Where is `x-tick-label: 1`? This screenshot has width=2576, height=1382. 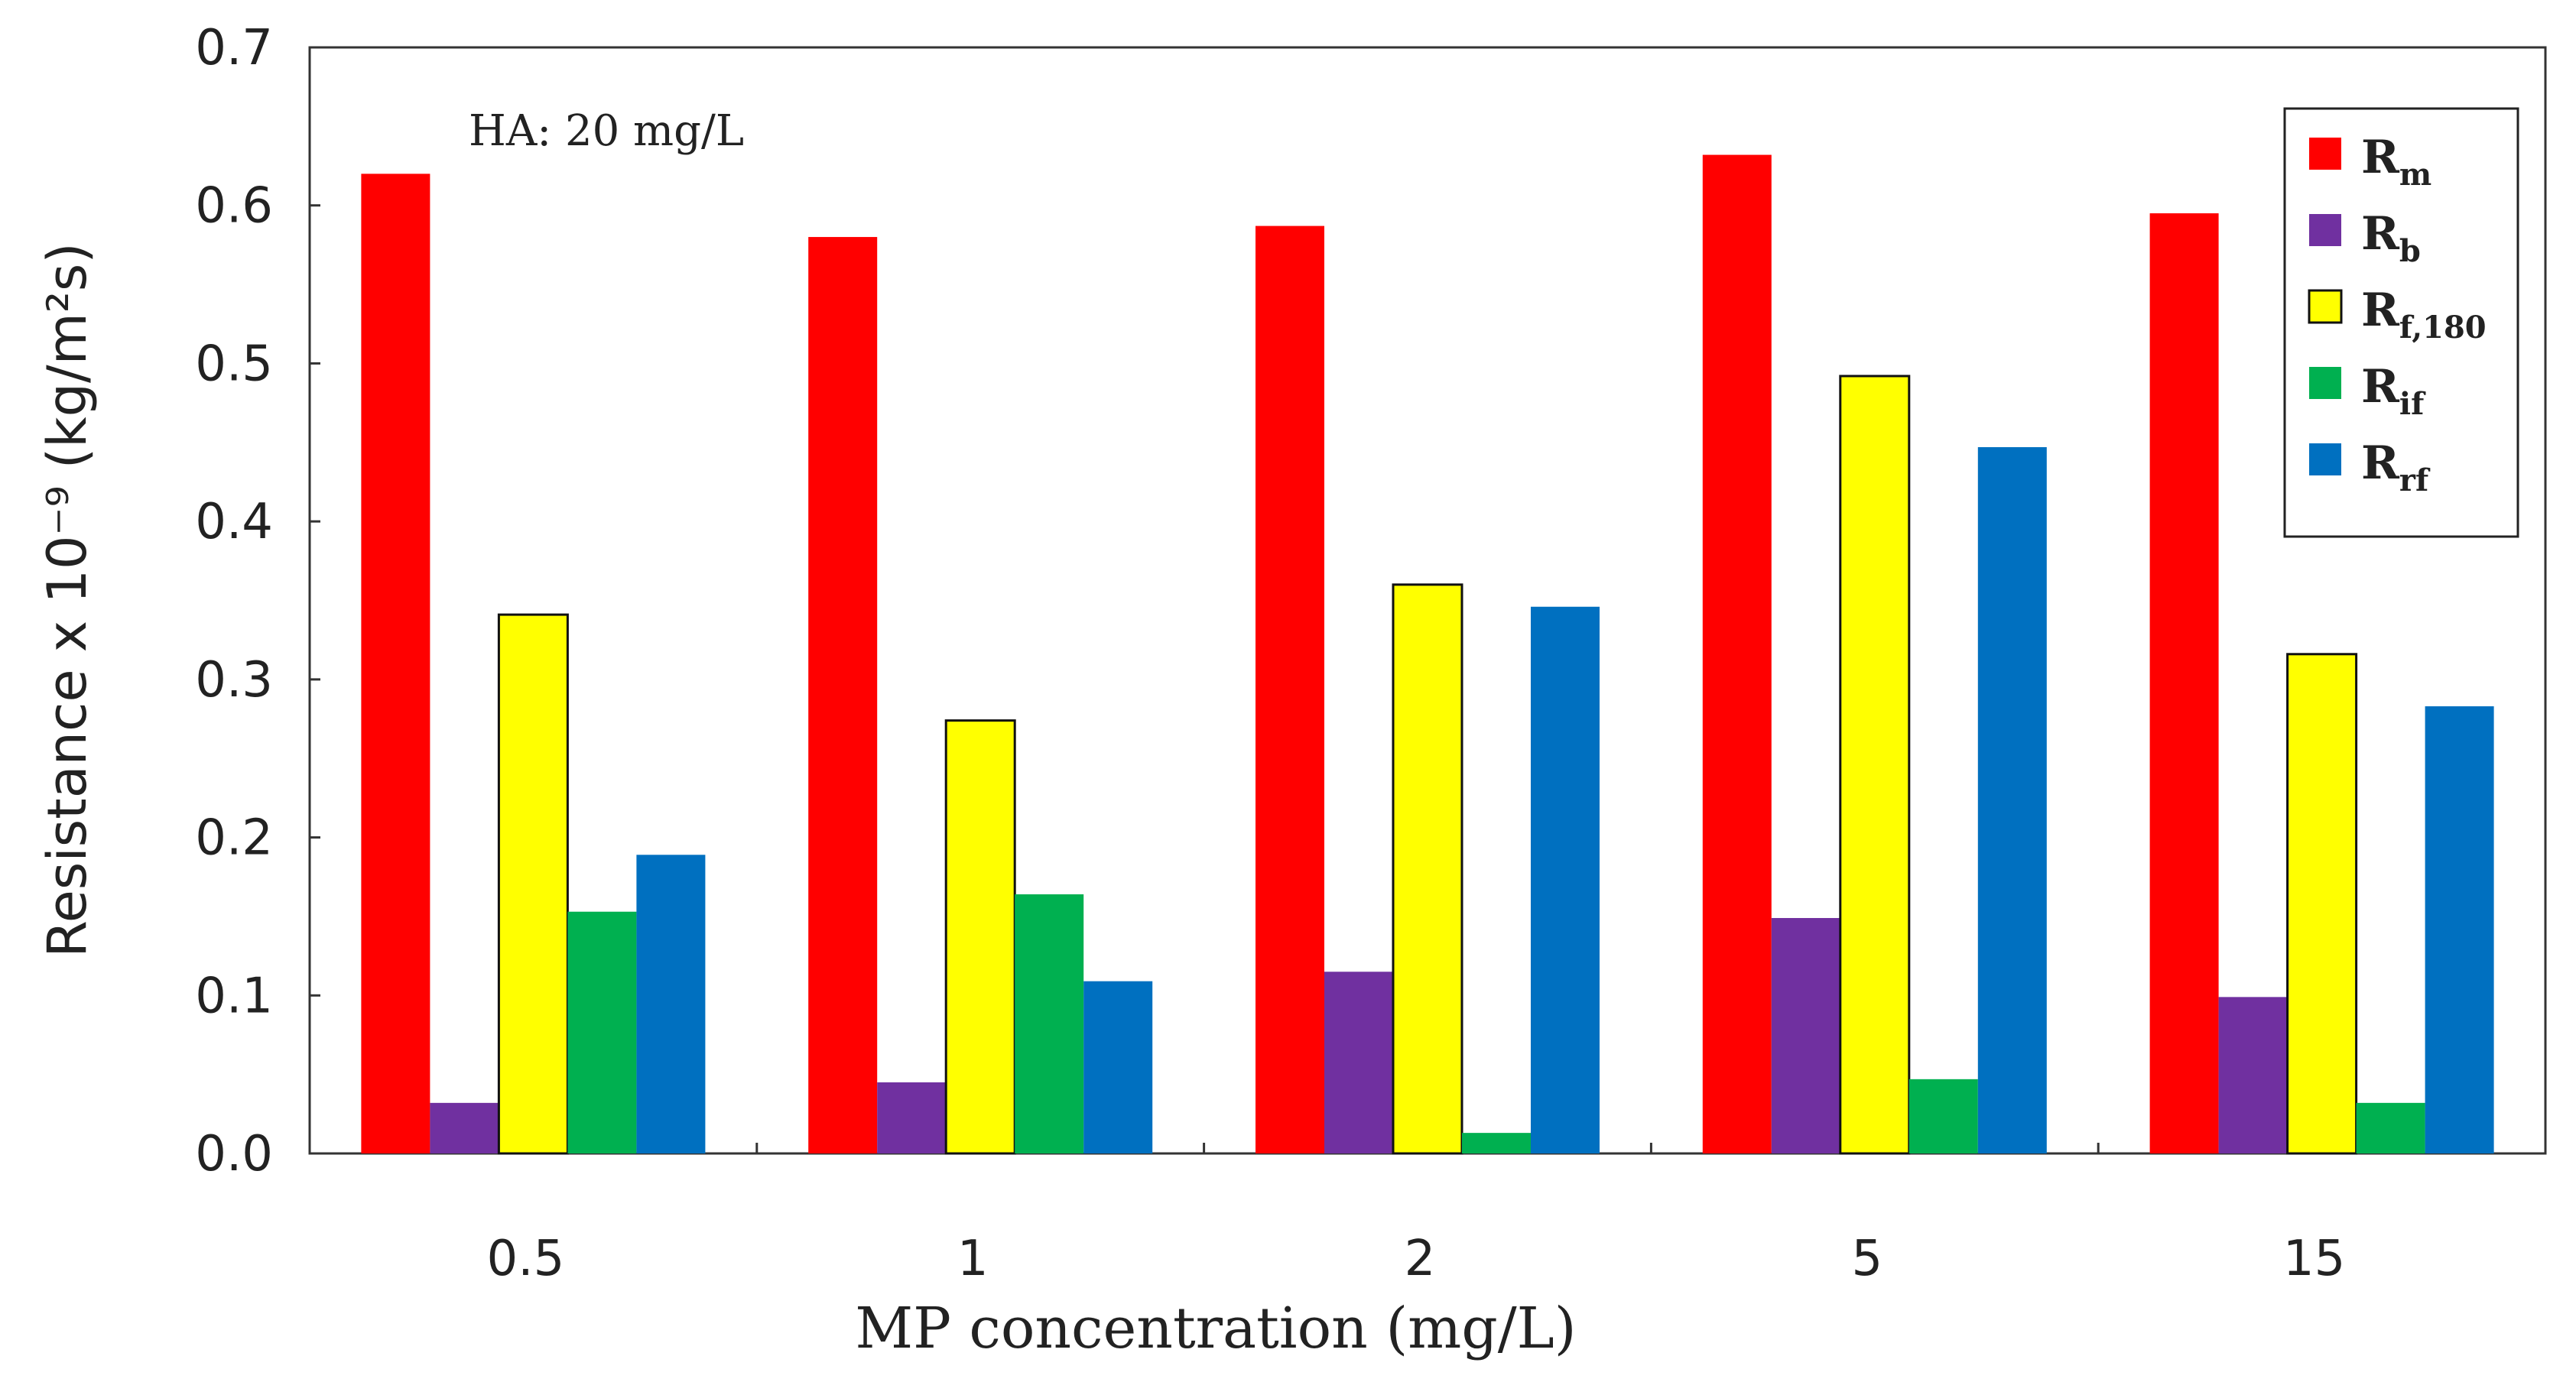
x-tick-label: 1 is located at coordinates (973, 1259).